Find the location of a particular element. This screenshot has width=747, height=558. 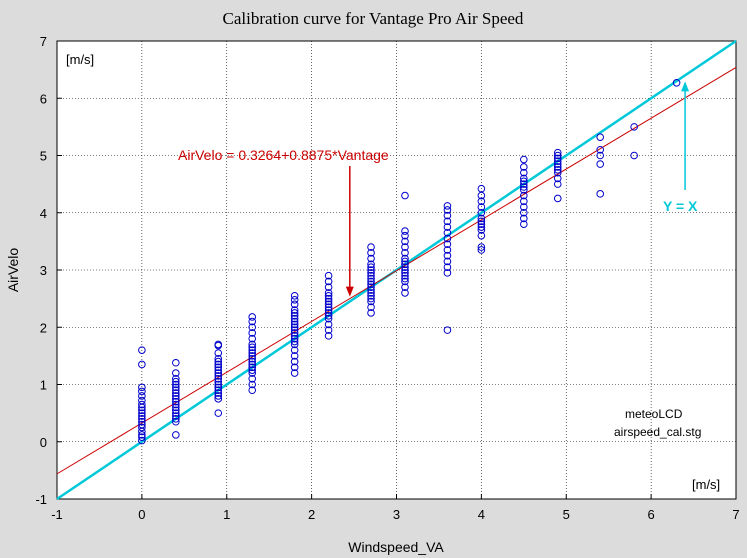

identity-arrow-head is located at coordinates (685, 86).